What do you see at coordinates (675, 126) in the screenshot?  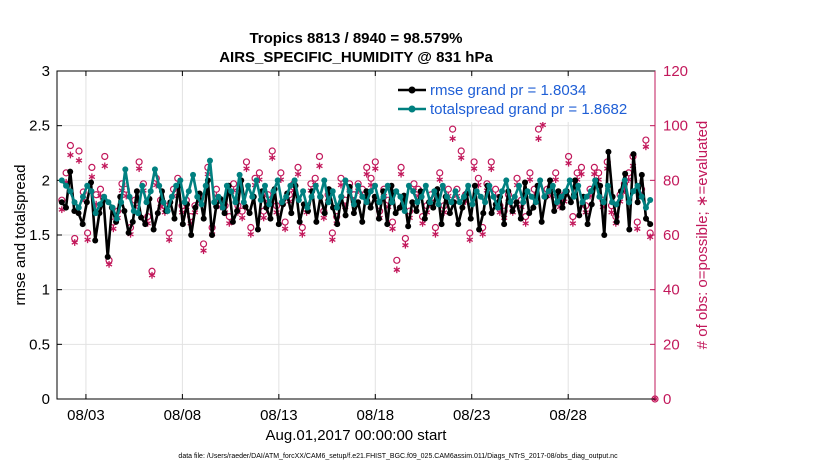 I see `y-right-tick-label: 100` at bounding box center [675, 126].